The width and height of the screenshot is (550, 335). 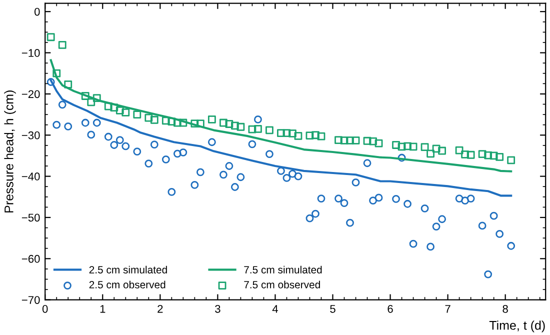 What do you see at coordinates (31, 300) in the screenshot?
I see `y-tick-label: −70` at bounding box center [31, 300].